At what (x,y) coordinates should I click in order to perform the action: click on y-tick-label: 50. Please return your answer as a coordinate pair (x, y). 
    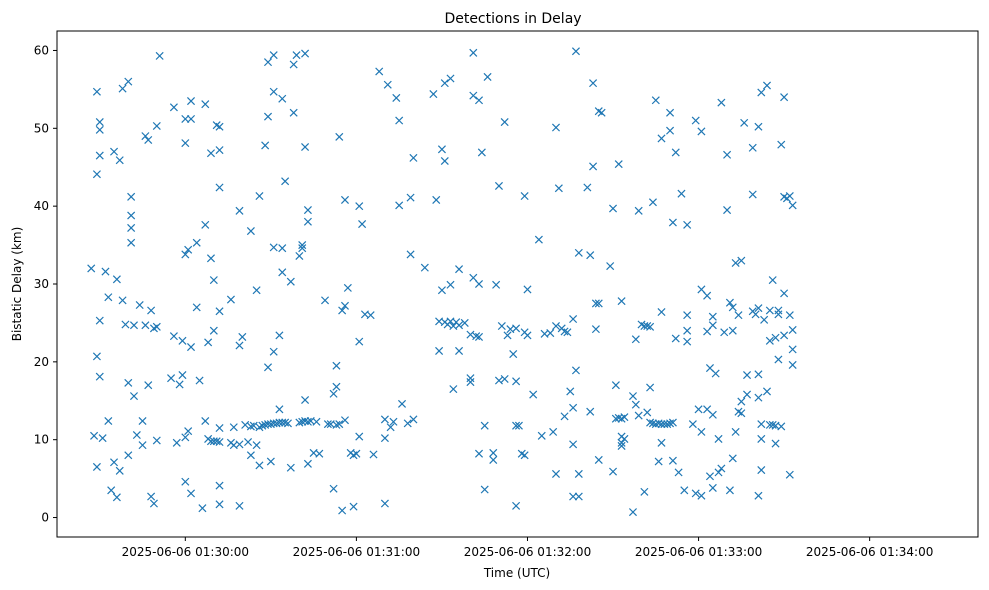
    Looking at the image, I should click on (41, 128).